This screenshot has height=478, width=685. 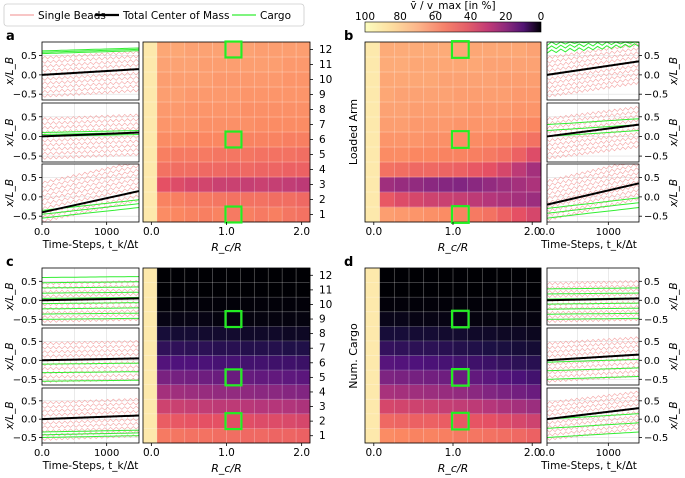 What do you see at coordinates (593, 357) in the screenshot?
I see `center-of-mass-line` at bounding box center [593, 357].